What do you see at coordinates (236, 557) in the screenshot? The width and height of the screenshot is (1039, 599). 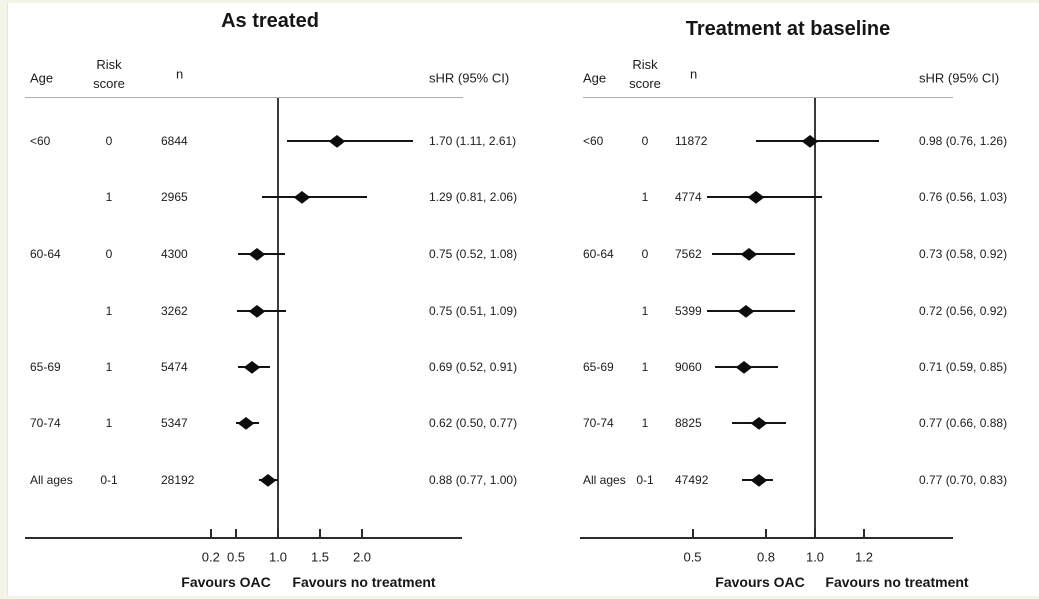 I see `axis-tick-label: 0.5` at bounding box center [236, 557].